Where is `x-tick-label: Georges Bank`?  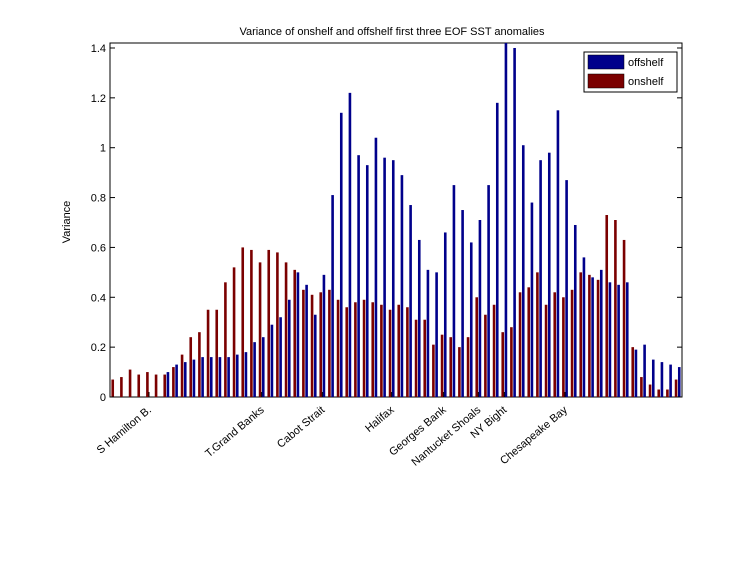
x-tick-label: Georges Bank is located at coordinates (418, 431).